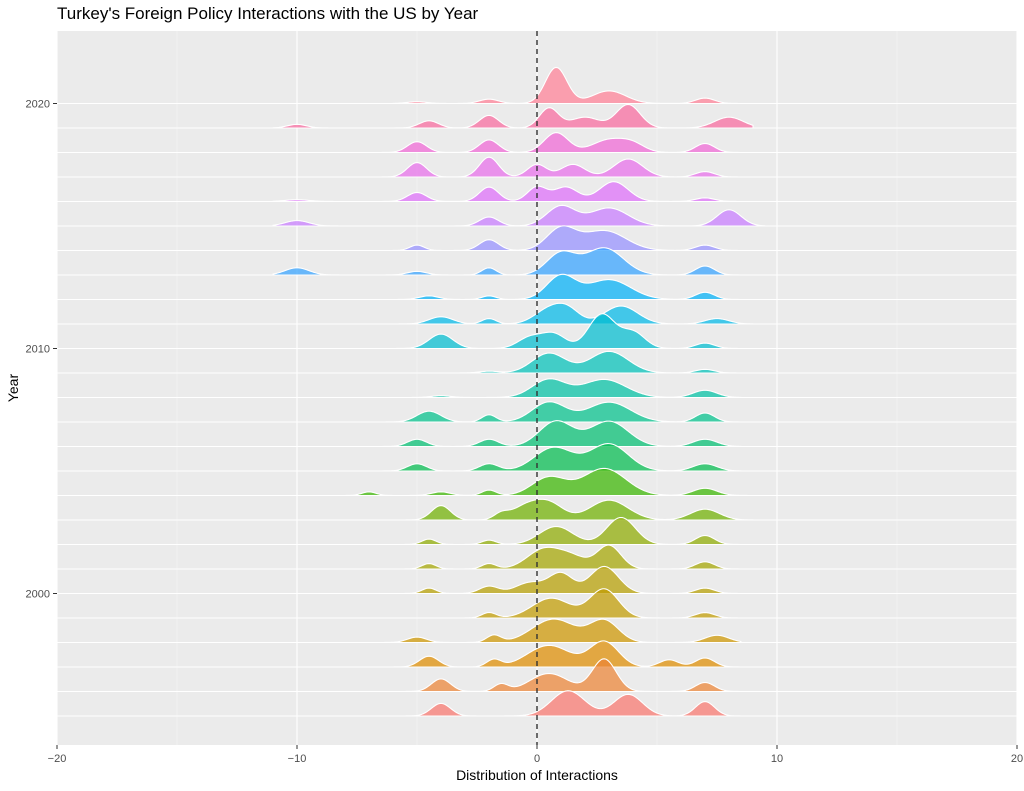  Describe the element at coordinates (561, 631) in the screenshot. I see `ridge-1998` at that location.